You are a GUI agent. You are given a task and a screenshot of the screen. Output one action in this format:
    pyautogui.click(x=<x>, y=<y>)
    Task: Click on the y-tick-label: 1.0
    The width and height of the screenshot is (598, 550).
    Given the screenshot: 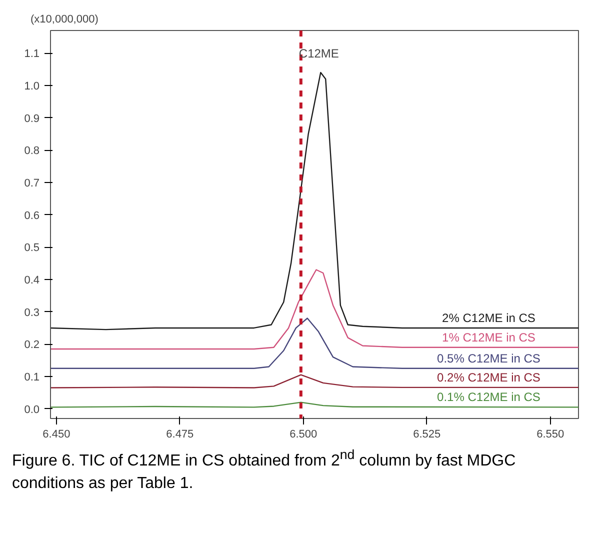 What is the action you would take?
    pyautogui.click(x=32, y=86)
    